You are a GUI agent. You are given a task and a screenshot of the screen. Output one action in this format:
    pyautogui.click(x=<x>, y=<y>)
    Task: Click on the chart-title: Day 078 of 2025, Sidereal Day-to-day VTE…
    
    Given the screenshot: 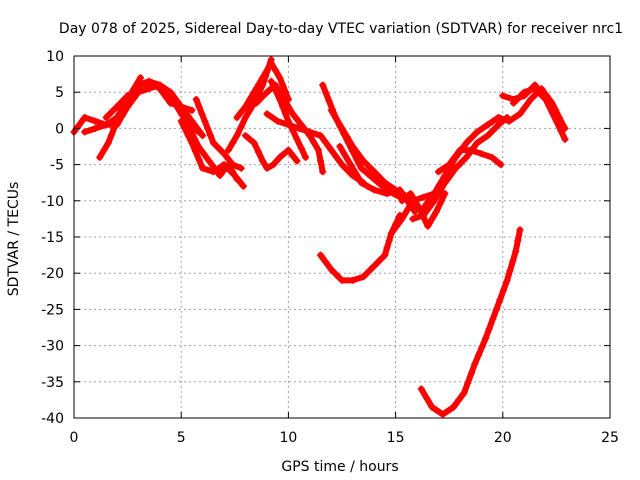 What is the action you would take?
    pyautogui.click(x=341, y=29)
    